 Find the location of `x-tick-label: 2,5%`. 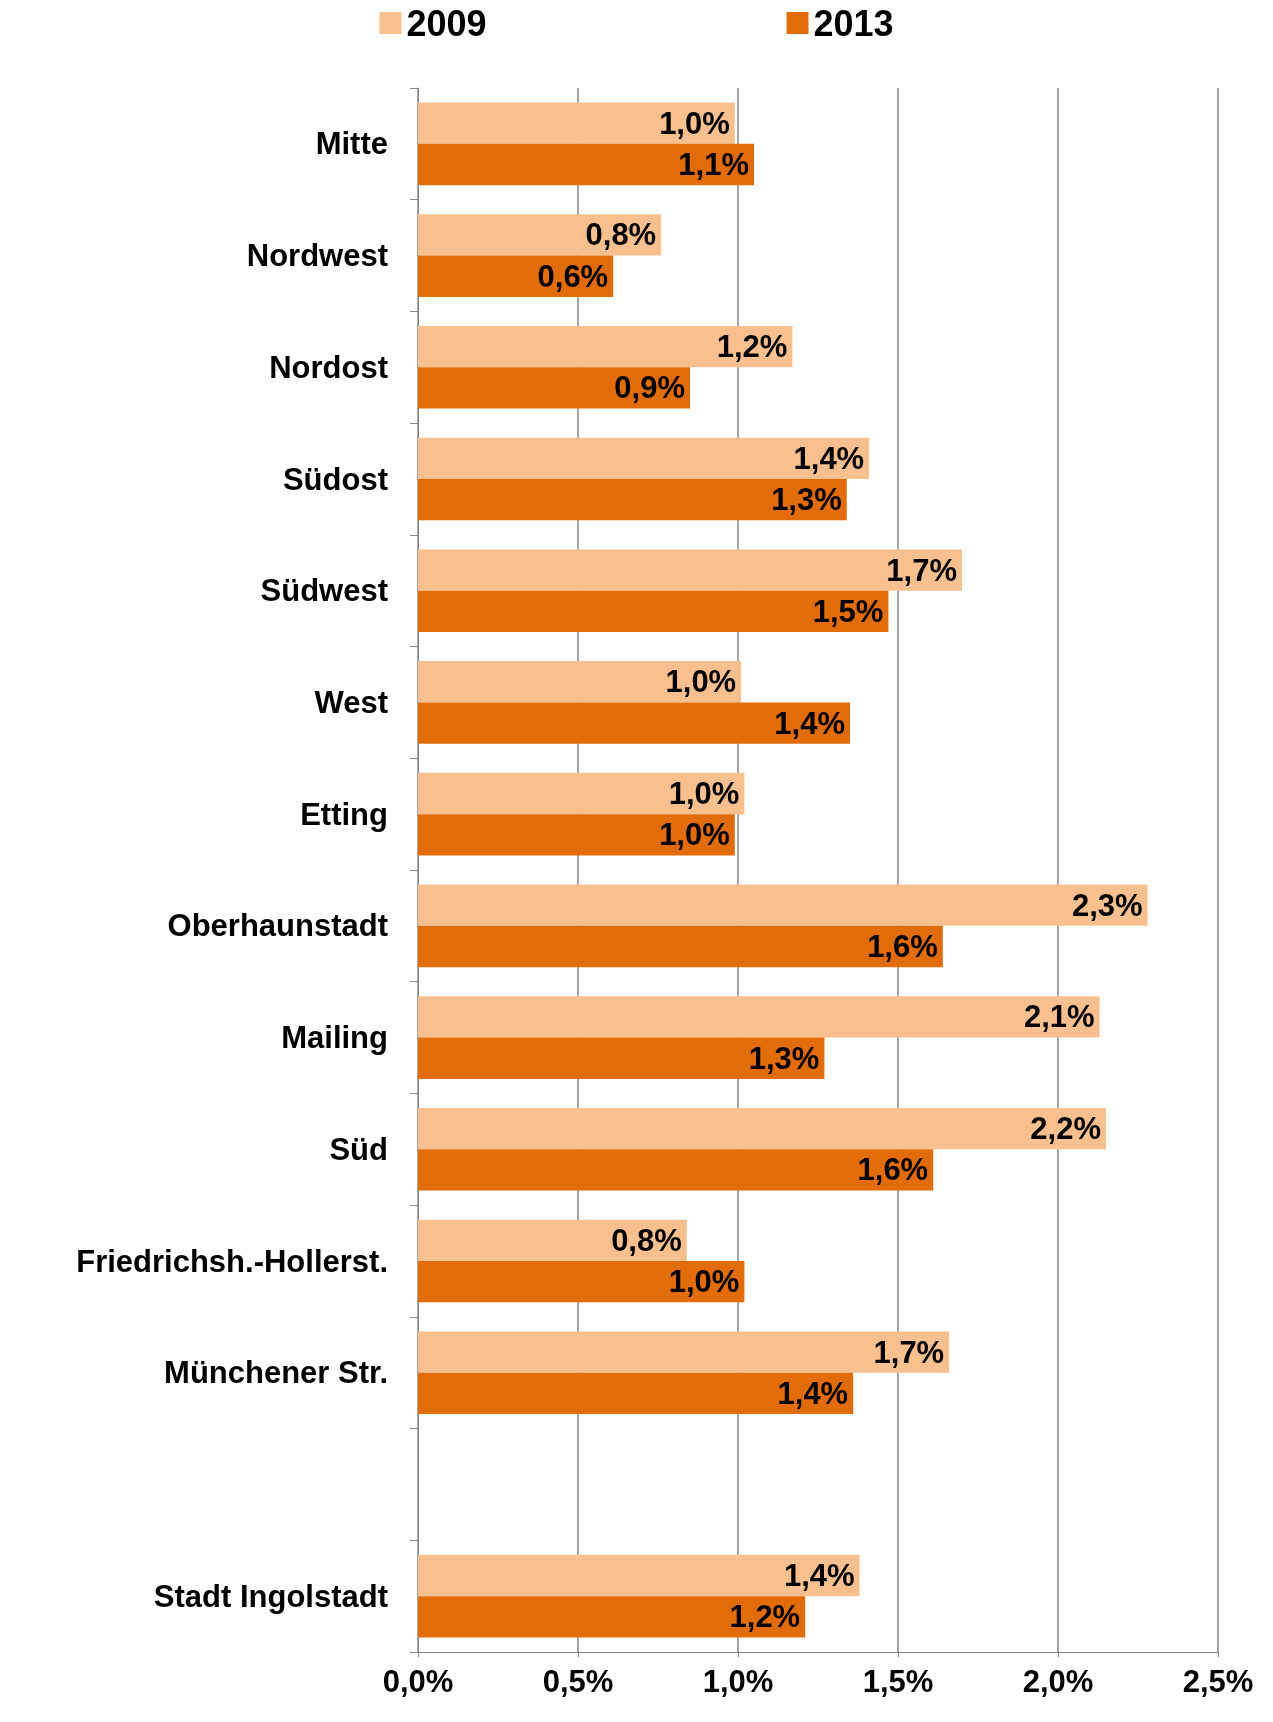

x-tick-label: 2,5% is located at coordinates (1218, 1681).